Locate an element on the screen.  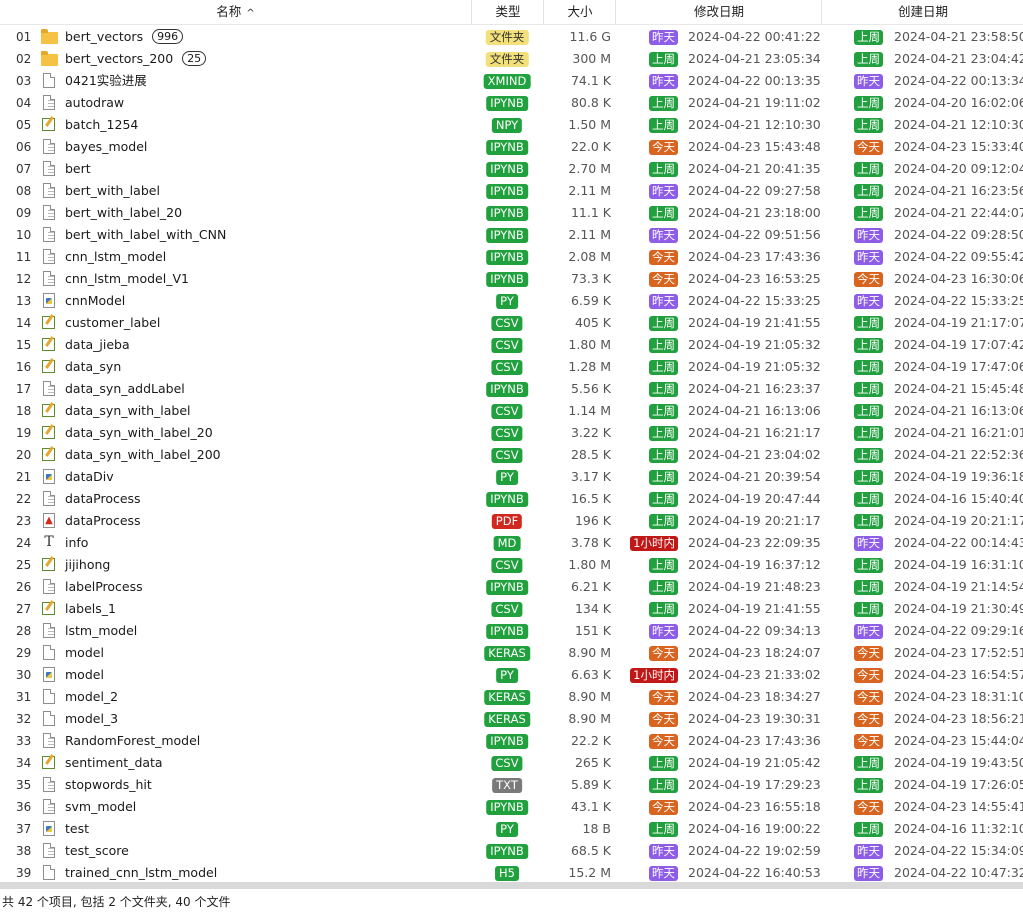
file-name: data_jieba is located at coordinates (265, 345).